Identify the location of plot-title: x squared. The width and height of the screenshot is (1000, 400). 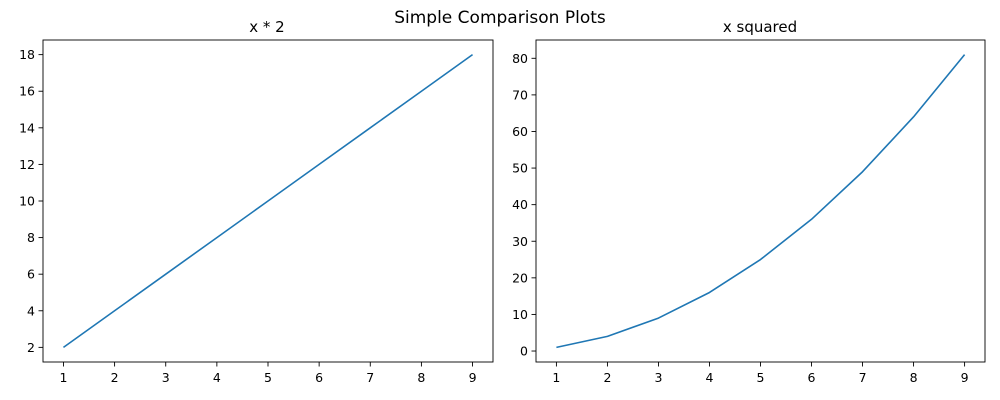
(760, 27).